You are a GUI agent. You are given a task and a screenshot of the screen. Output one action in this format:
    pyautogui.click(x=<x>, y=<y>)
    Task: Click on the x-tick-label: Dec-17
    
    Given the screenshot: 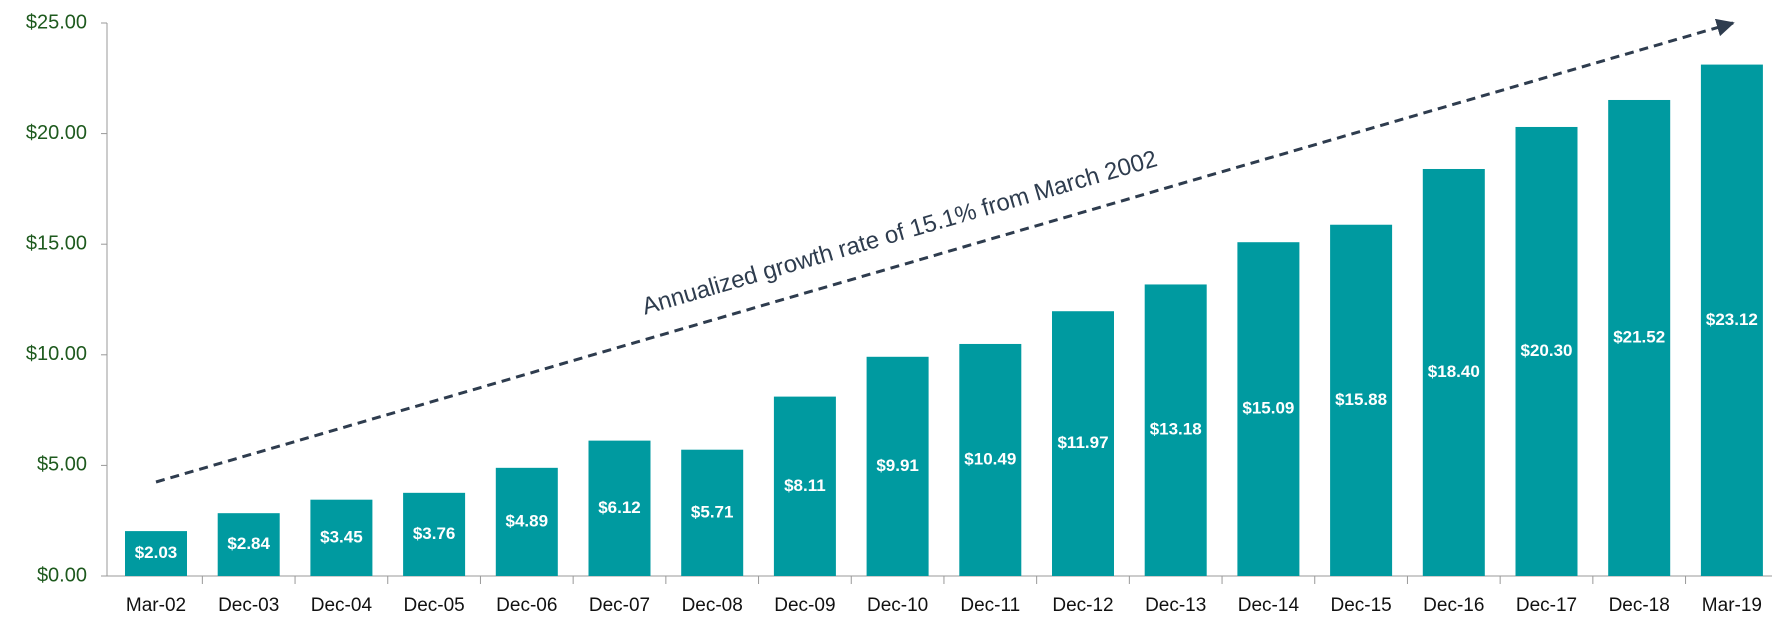 What is the action you would take?
    pyautogui.click(x=1546, y=605)
    